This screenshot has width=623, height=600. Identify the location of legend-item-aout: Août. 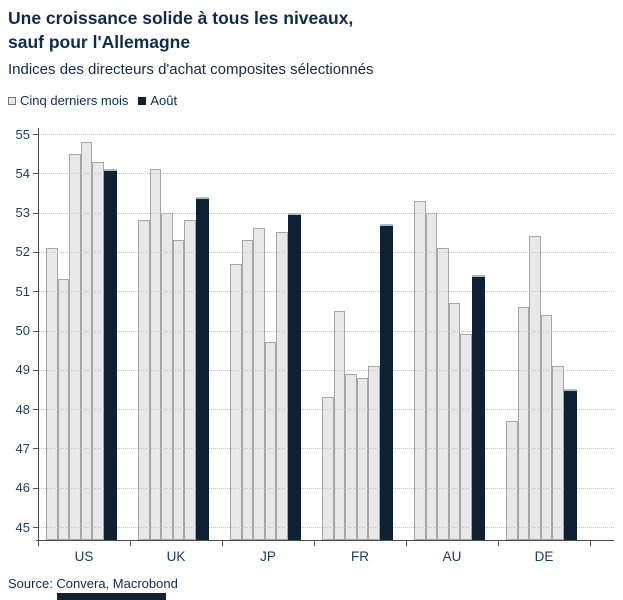
(157, 100).